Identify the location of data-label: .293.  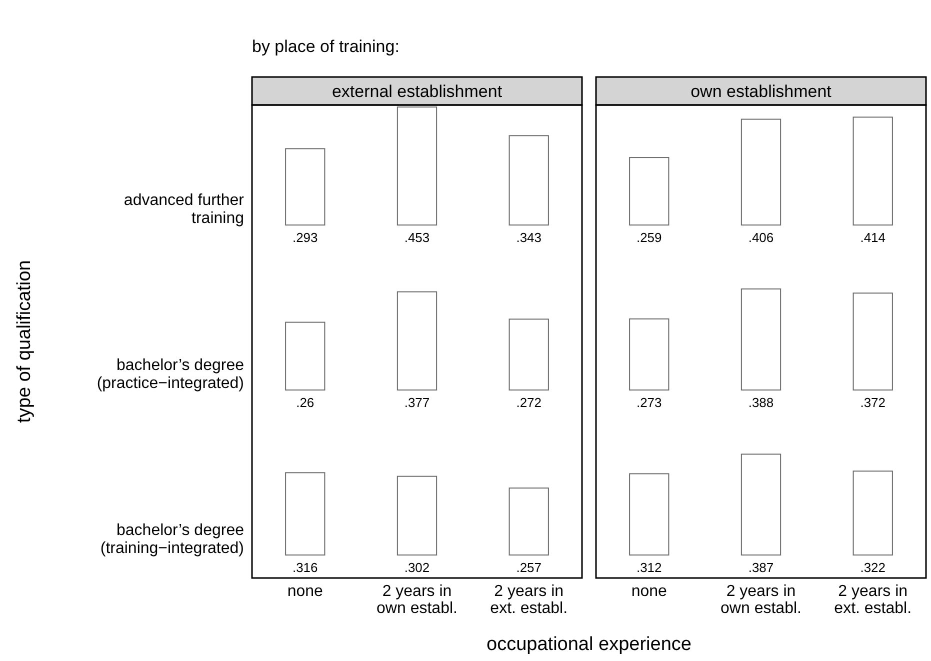
(305, 237).